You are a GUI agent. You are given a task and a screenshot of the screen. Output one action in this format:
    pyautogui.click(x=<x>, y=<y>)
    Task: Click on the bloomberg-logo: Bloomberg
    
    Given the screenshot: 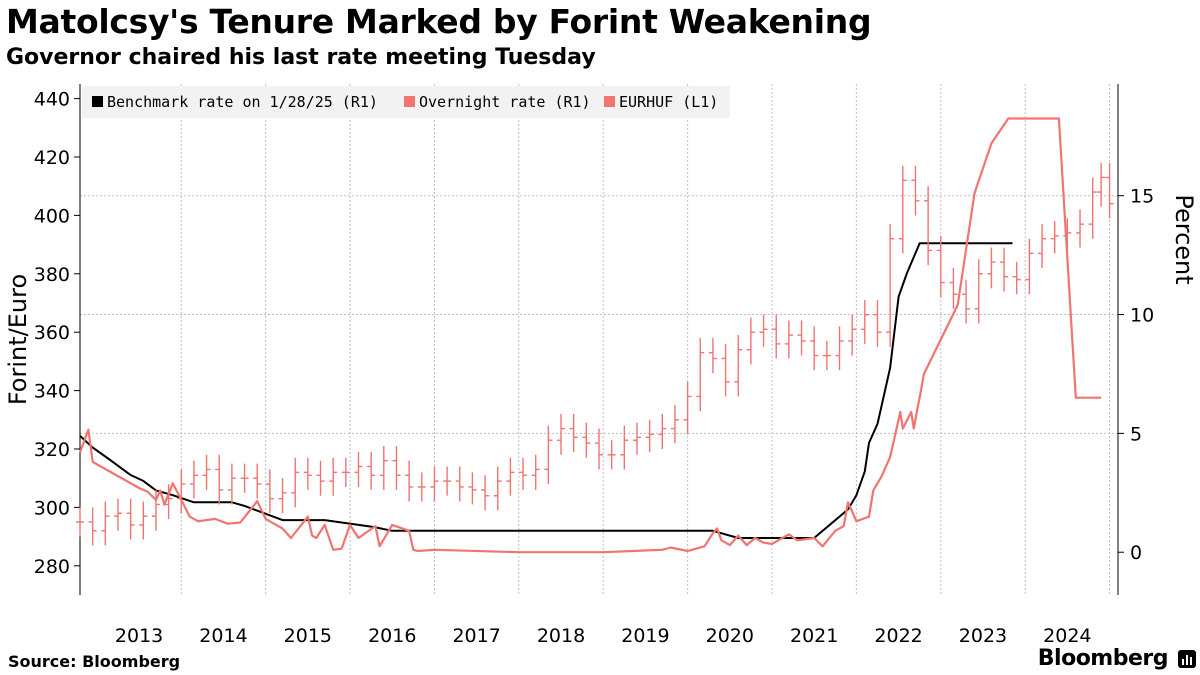 What is the action you would take?
    pyautogui.click(x=1103, y=658)
    